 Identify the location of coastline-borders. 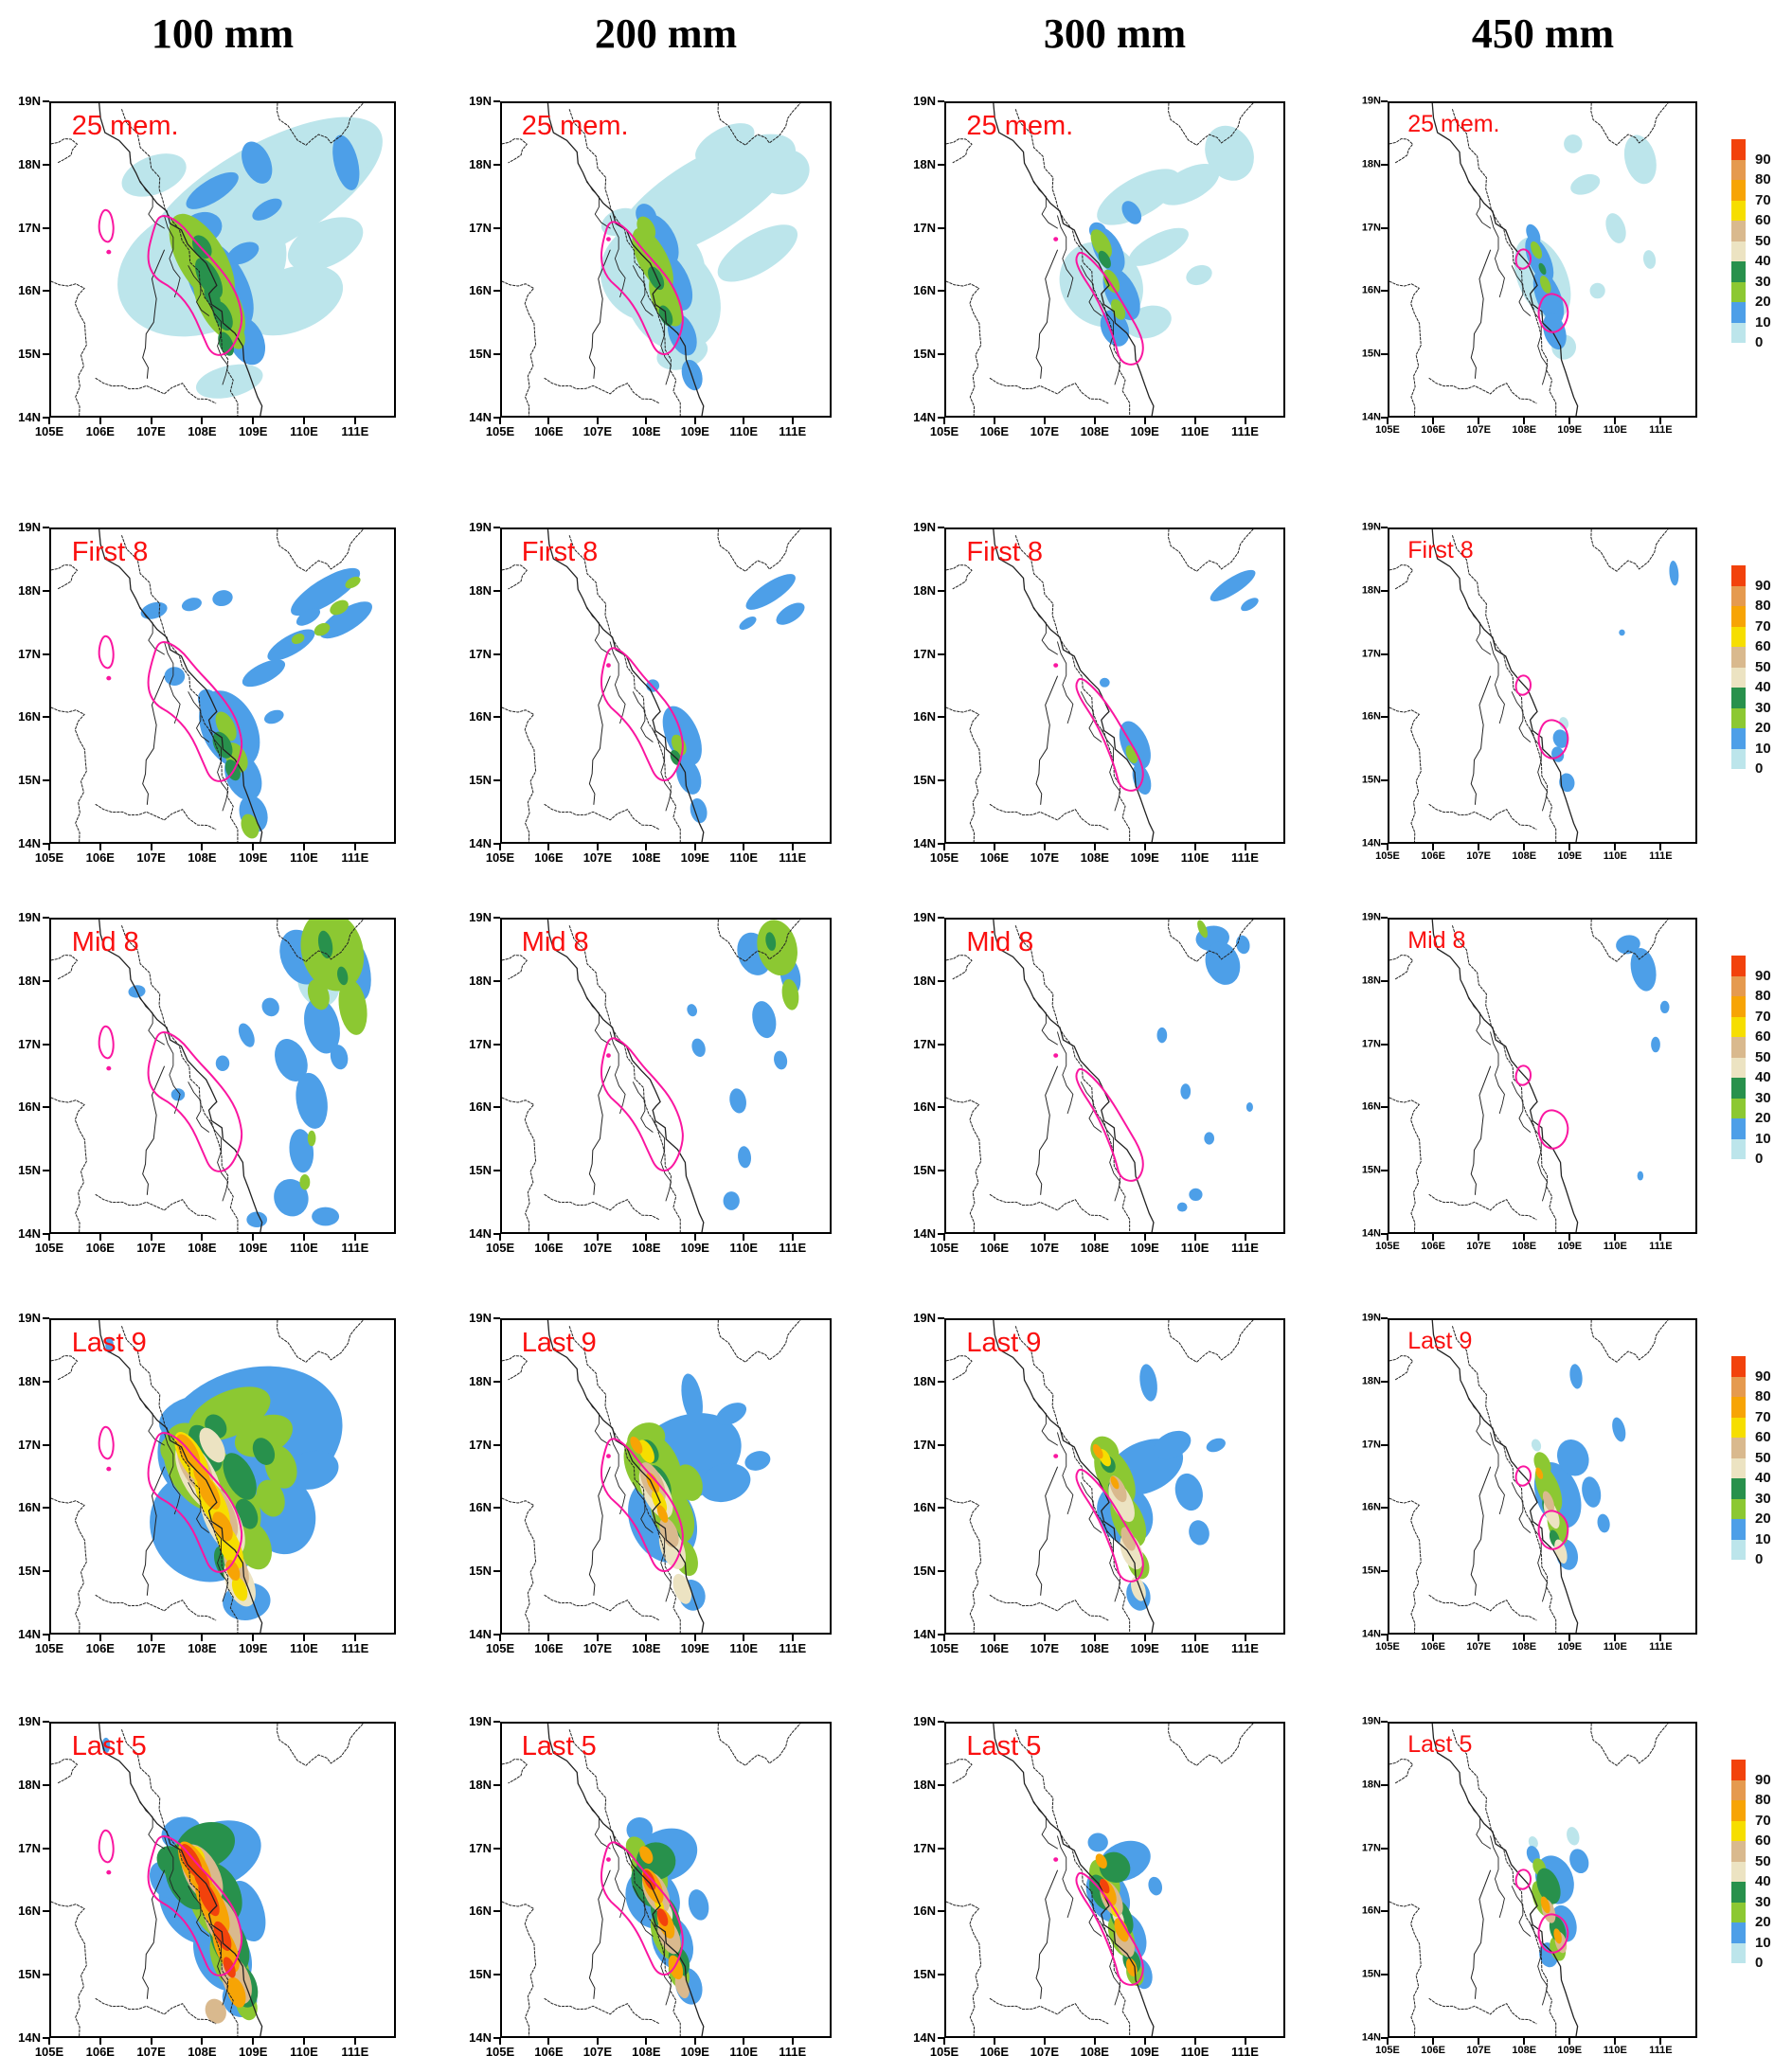
(651, 685).